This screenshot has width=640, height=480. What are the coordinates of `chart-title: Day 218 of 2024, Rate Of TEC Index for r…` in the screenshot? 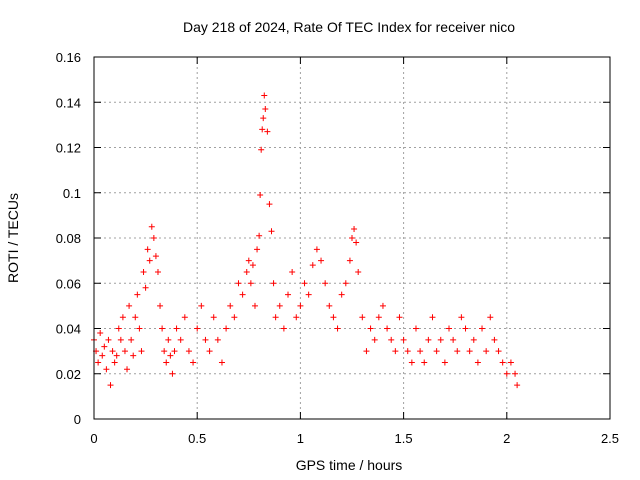 It's located at (349, 27).